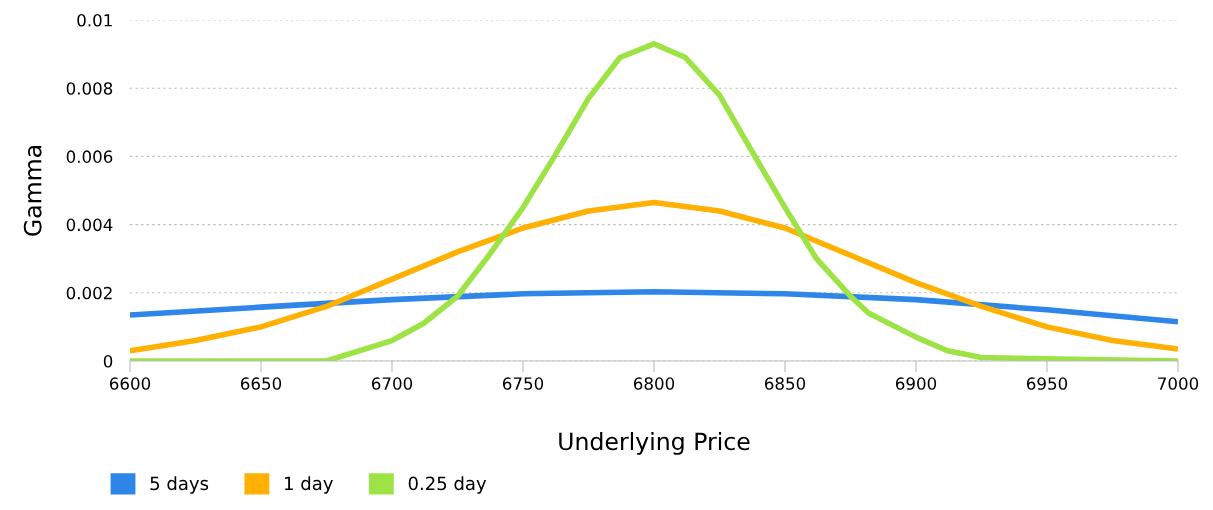  What do you see at coordinates (108, 361) in the screenshot?
I see `y-tick-label: 0` at bounding box center [108, 361].